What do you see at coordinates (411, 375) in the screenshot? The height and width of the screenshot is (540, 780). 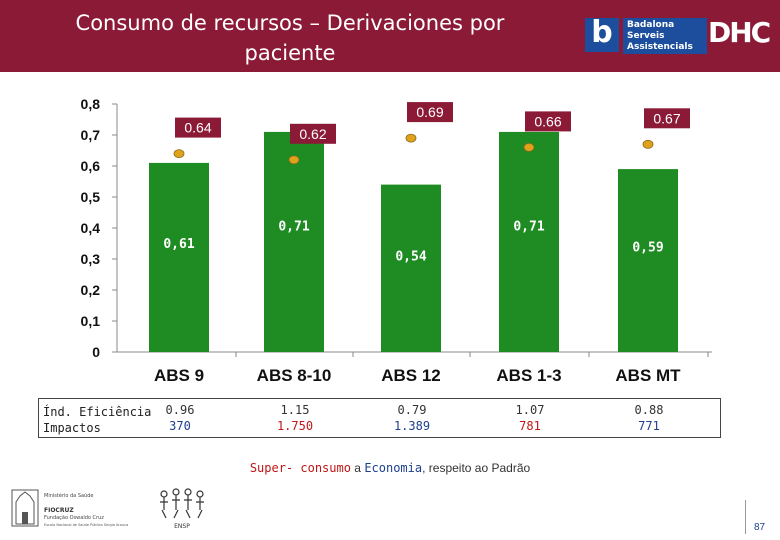 I see `x-tick-label: ABS 12` at bounding box center [411, 375].